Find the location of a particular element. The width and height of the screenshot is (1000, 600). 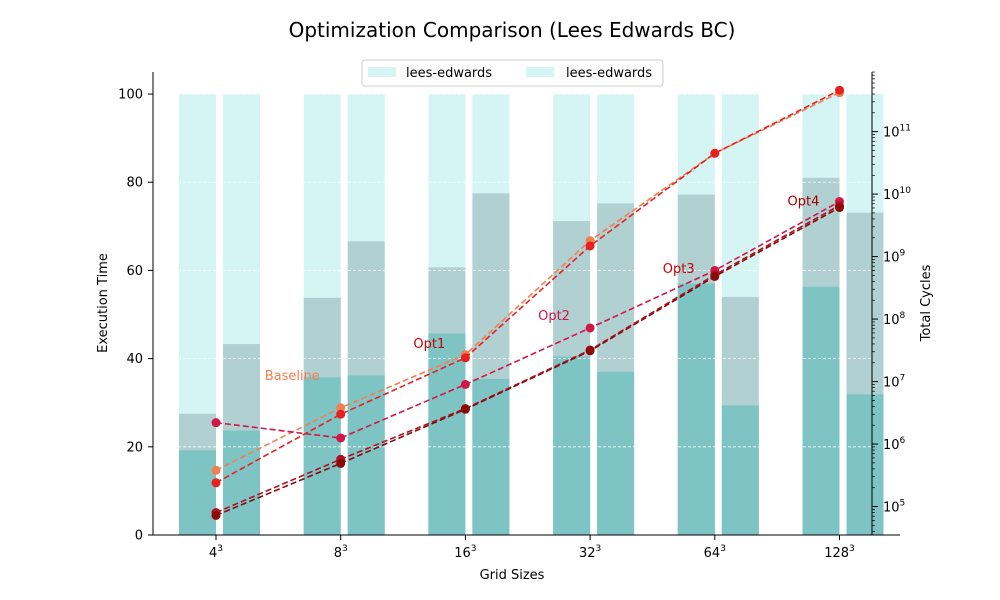

y2-tick-label: 106 is located at coordinates (894, 444).